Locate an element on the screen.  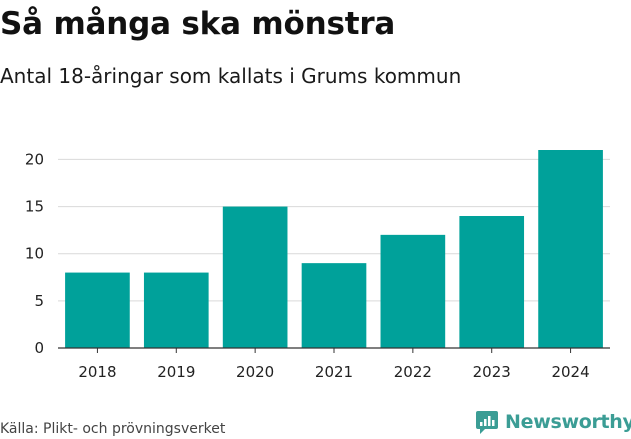
x-tick-label: 2018 is located at coordinates (97, 372).